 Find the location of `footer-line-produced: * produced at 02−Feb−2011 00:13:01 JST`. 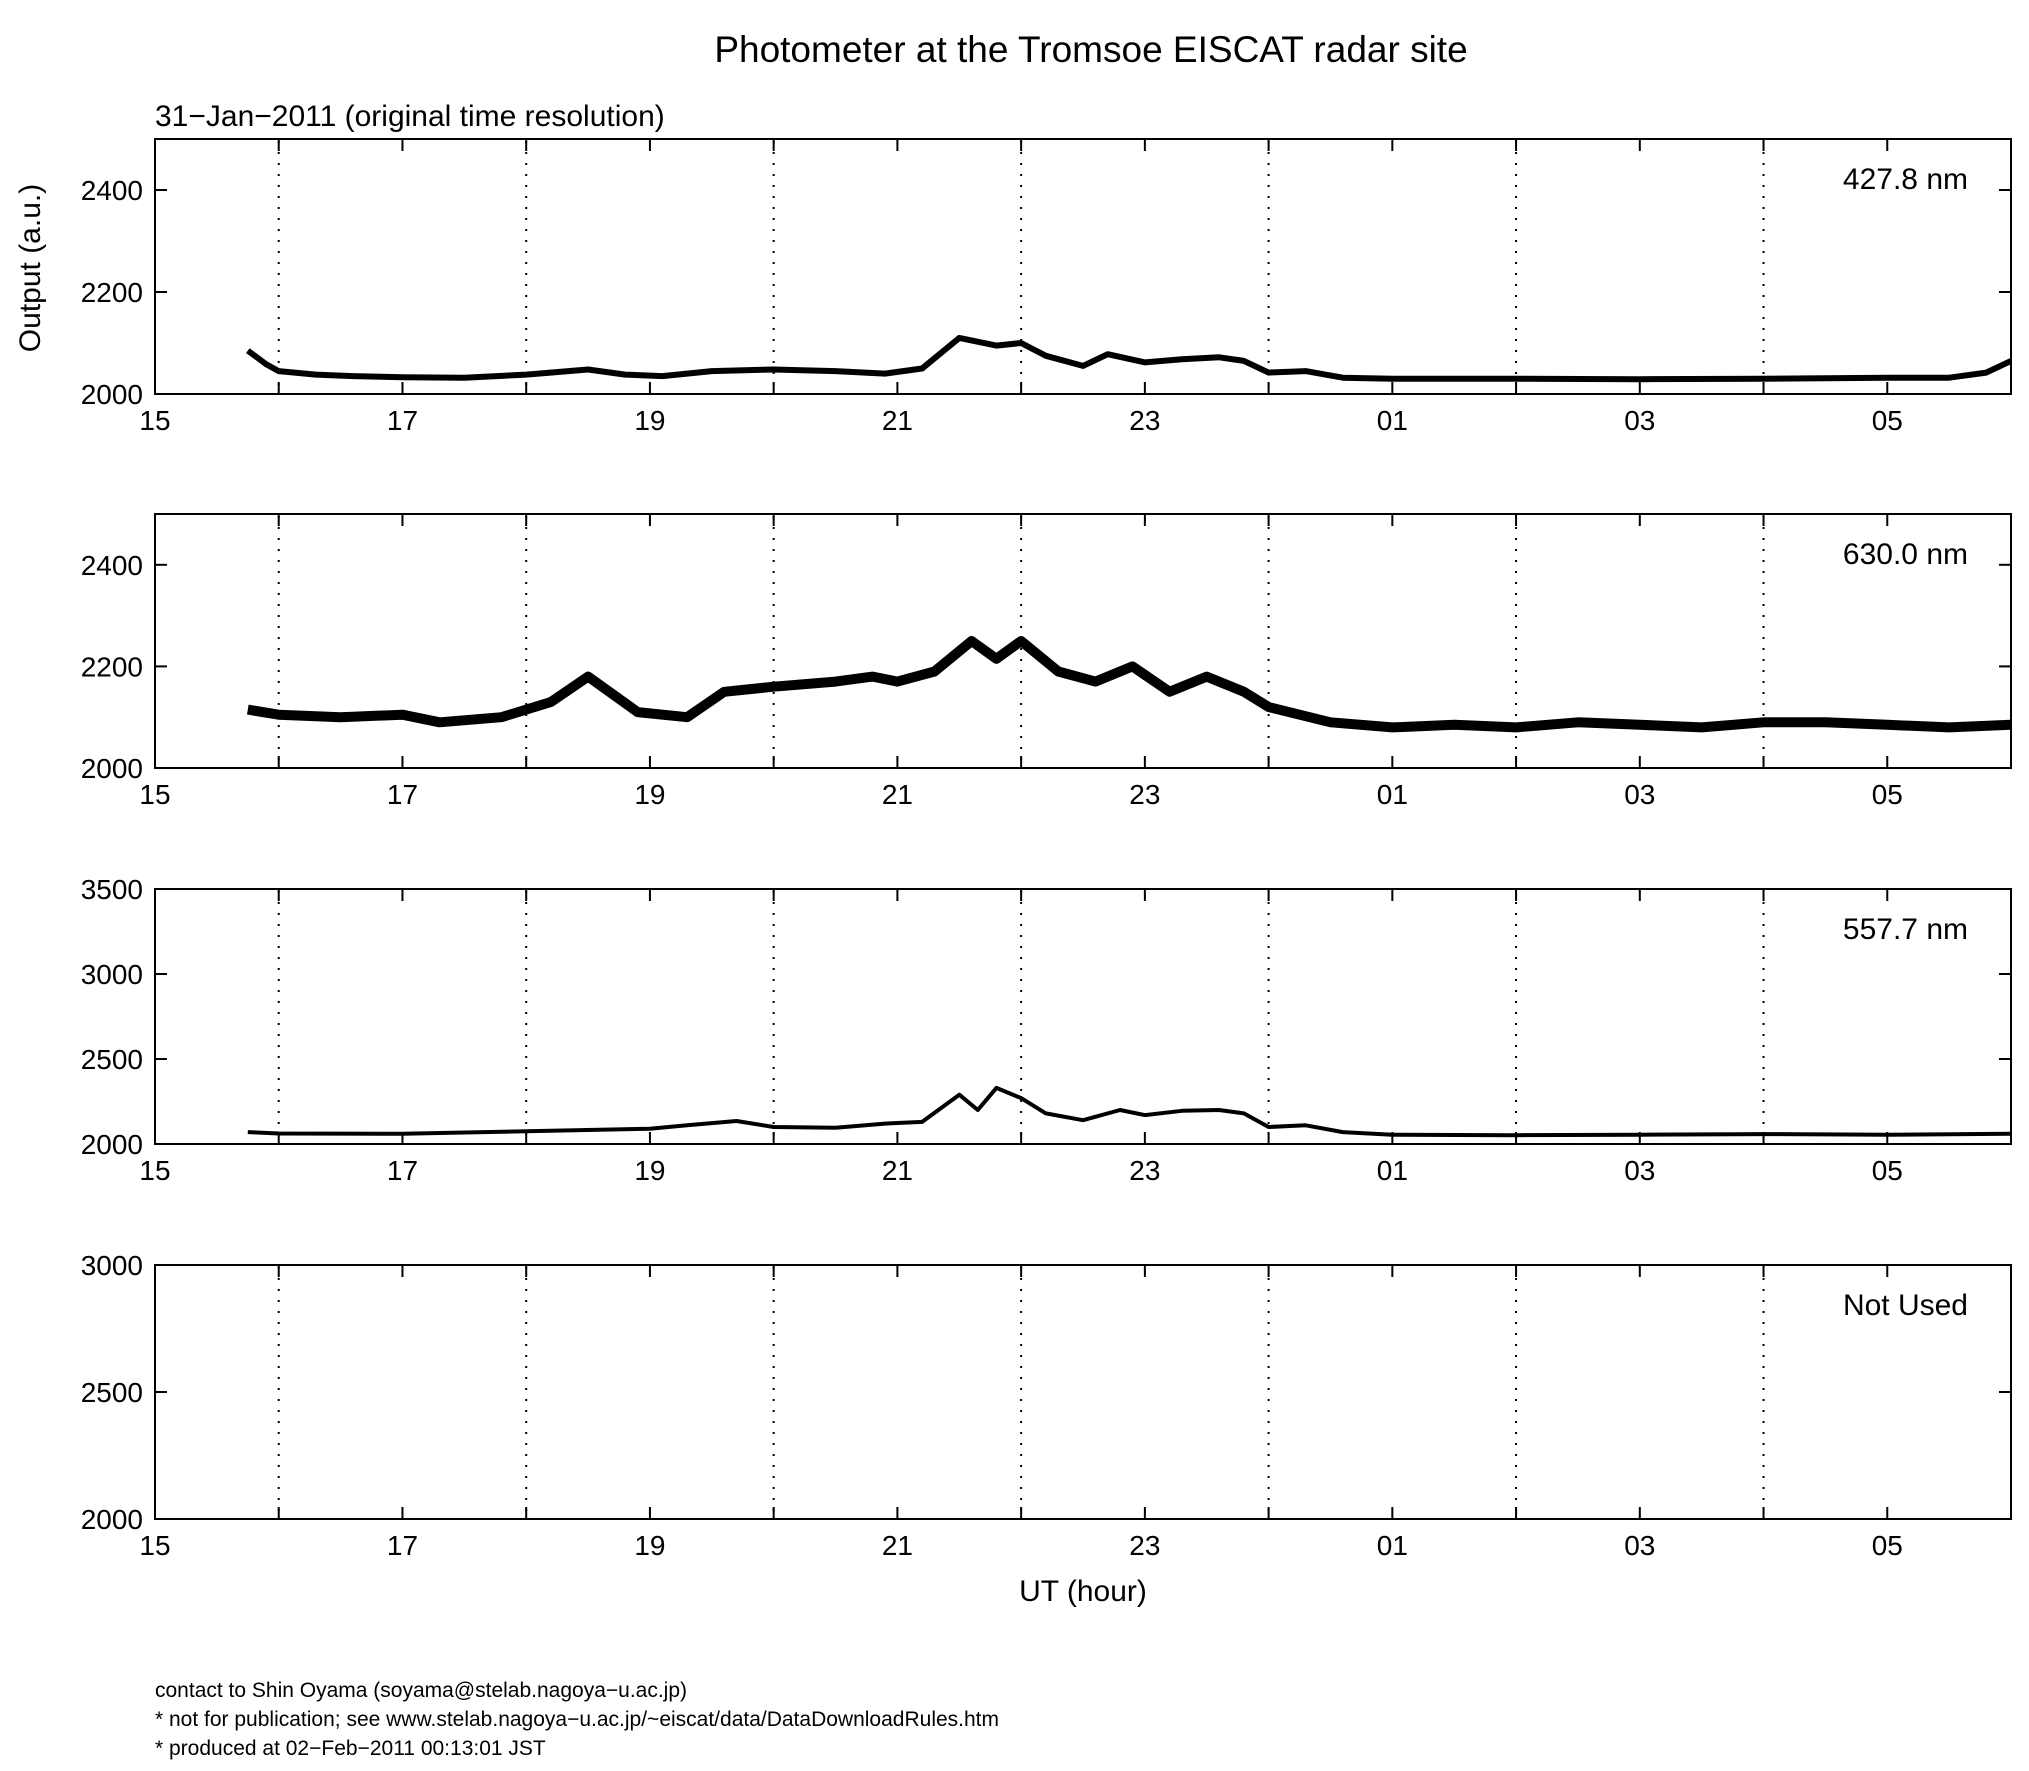

footer-line-produced: * produced at 02−Feb−2011 00:13:01 JST is located at coordinates (350, 1748).